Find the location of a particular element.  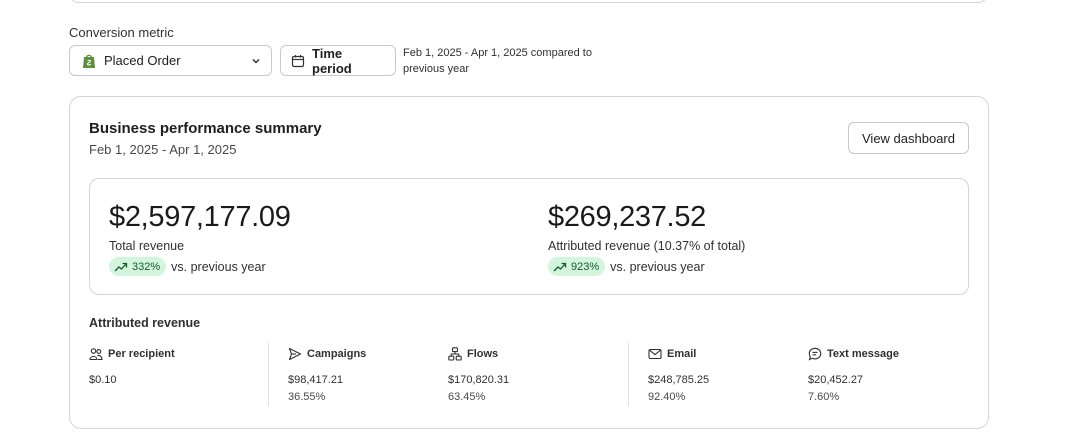

attributed-revenue-heading: Attributed revenue is located at coordinates (145, 323).